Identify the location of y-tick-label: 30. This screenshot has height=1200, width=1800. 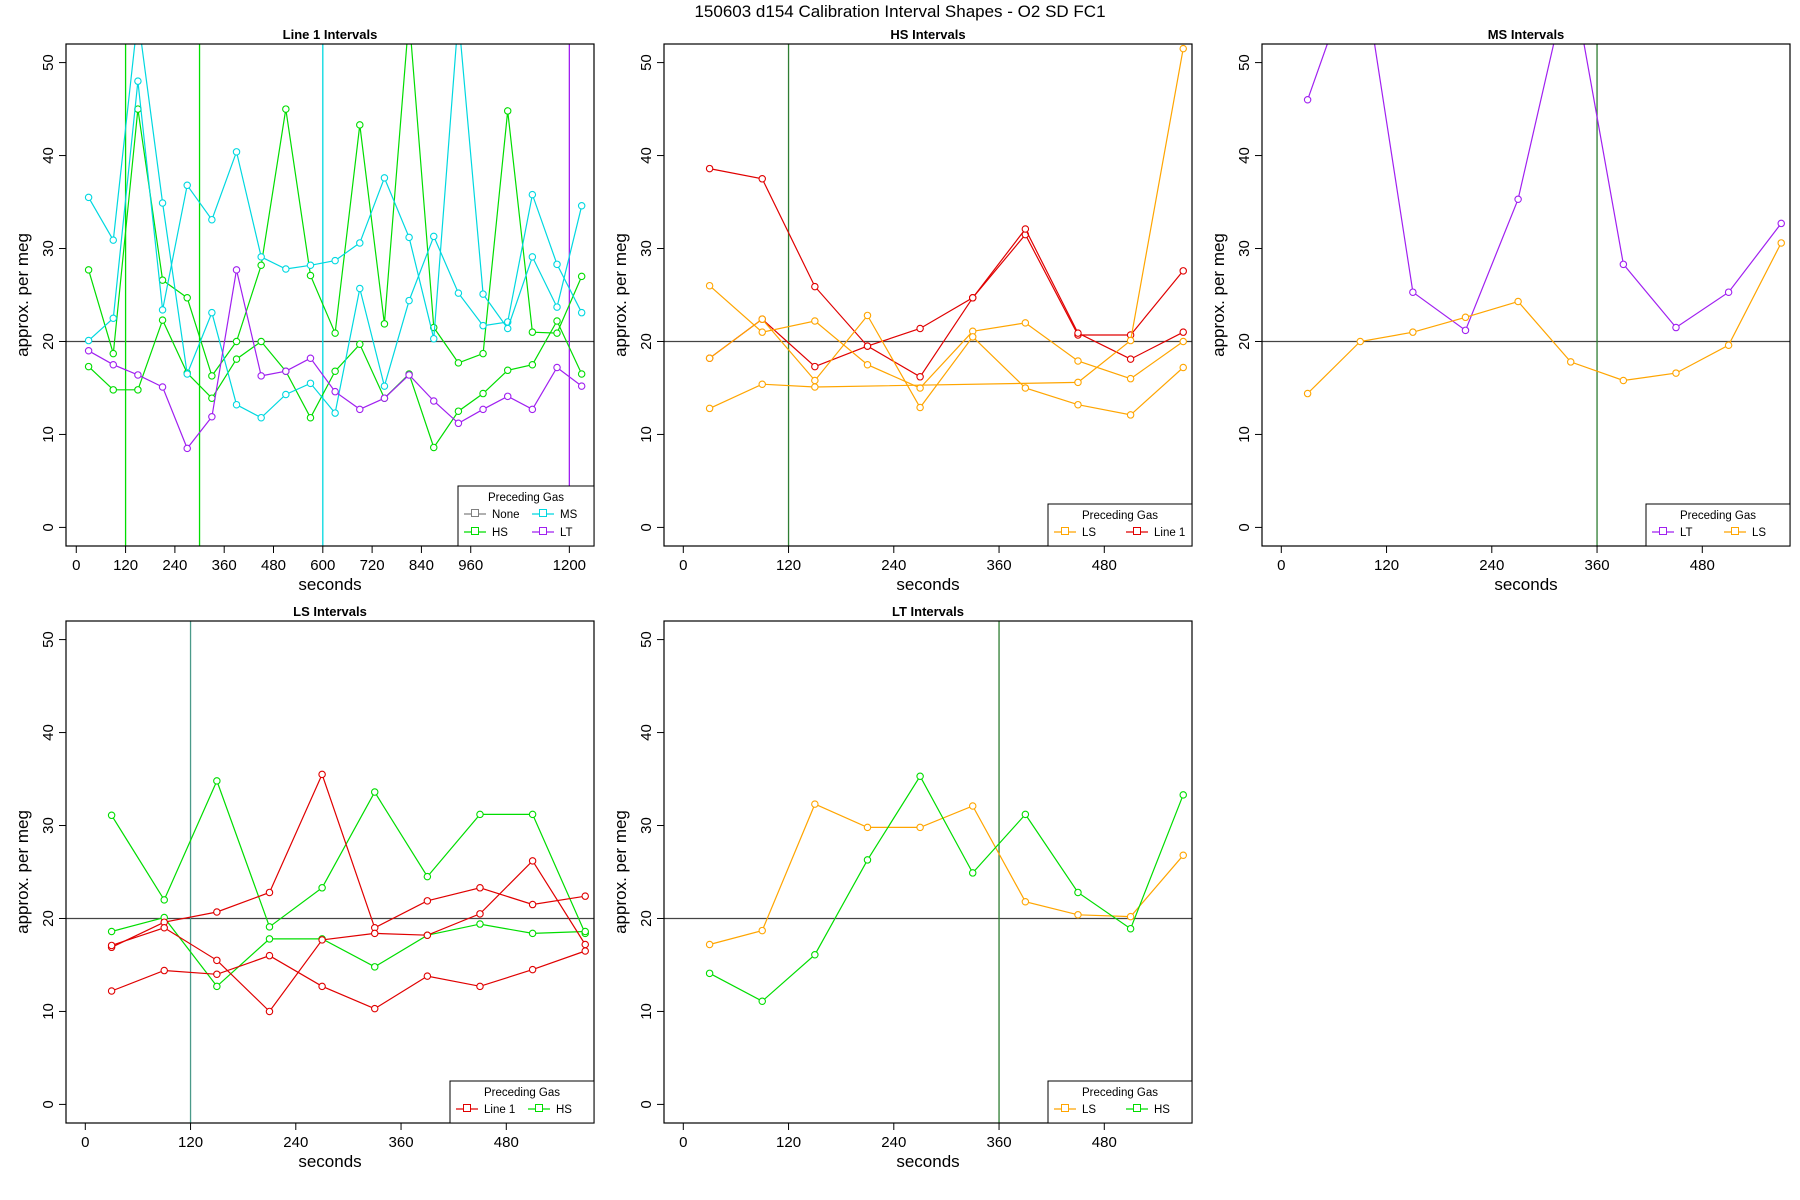
(646, 248).